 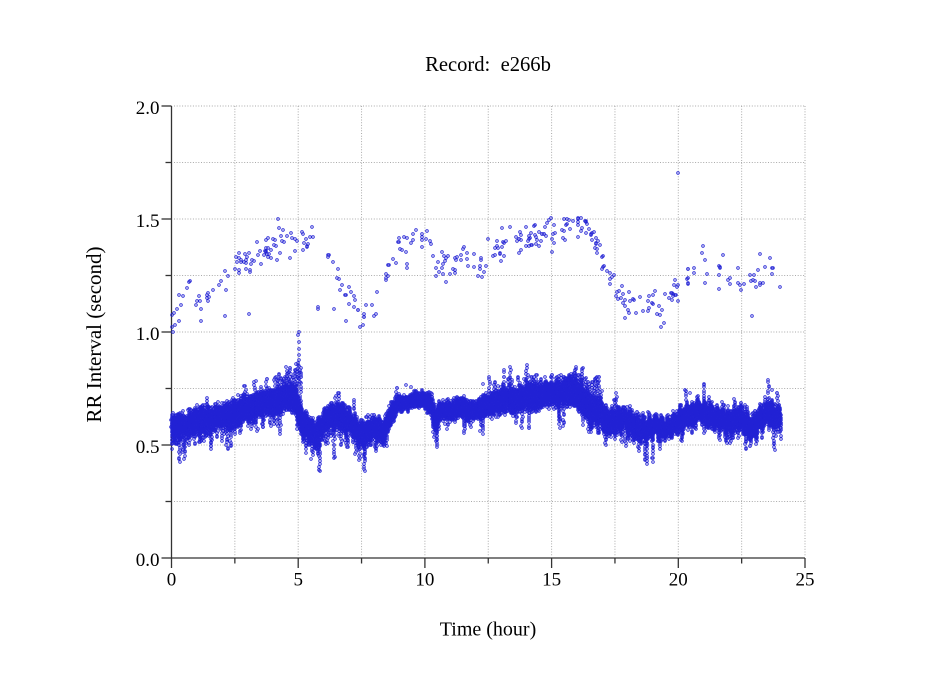 What do you see at coordinates (94, 334) in the screenshot?
I see `svg-text: RR Interval (second)` at bounding box center [94, 334].